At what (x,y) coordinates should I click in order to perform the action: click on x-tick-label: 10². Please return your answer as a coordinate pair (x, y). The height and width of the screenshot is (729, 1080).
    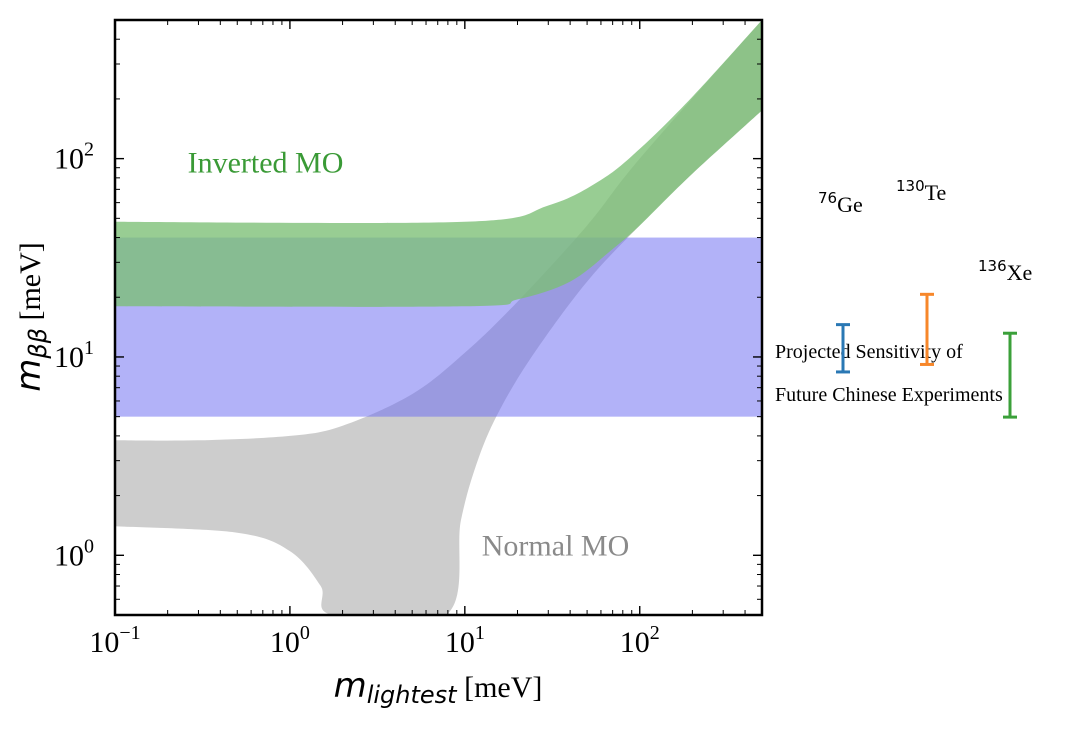
    Looking at the image, I should click on (640, 640).